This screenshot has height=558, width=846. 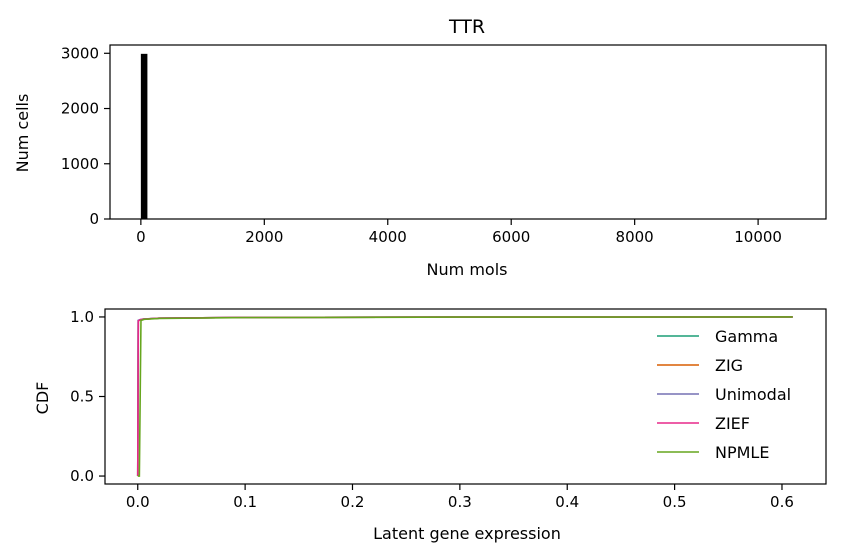 What do you see at coordinates (746, 336) in the screenshot?
I see `legend-label: Gamma` at bounding box center [746, 336].